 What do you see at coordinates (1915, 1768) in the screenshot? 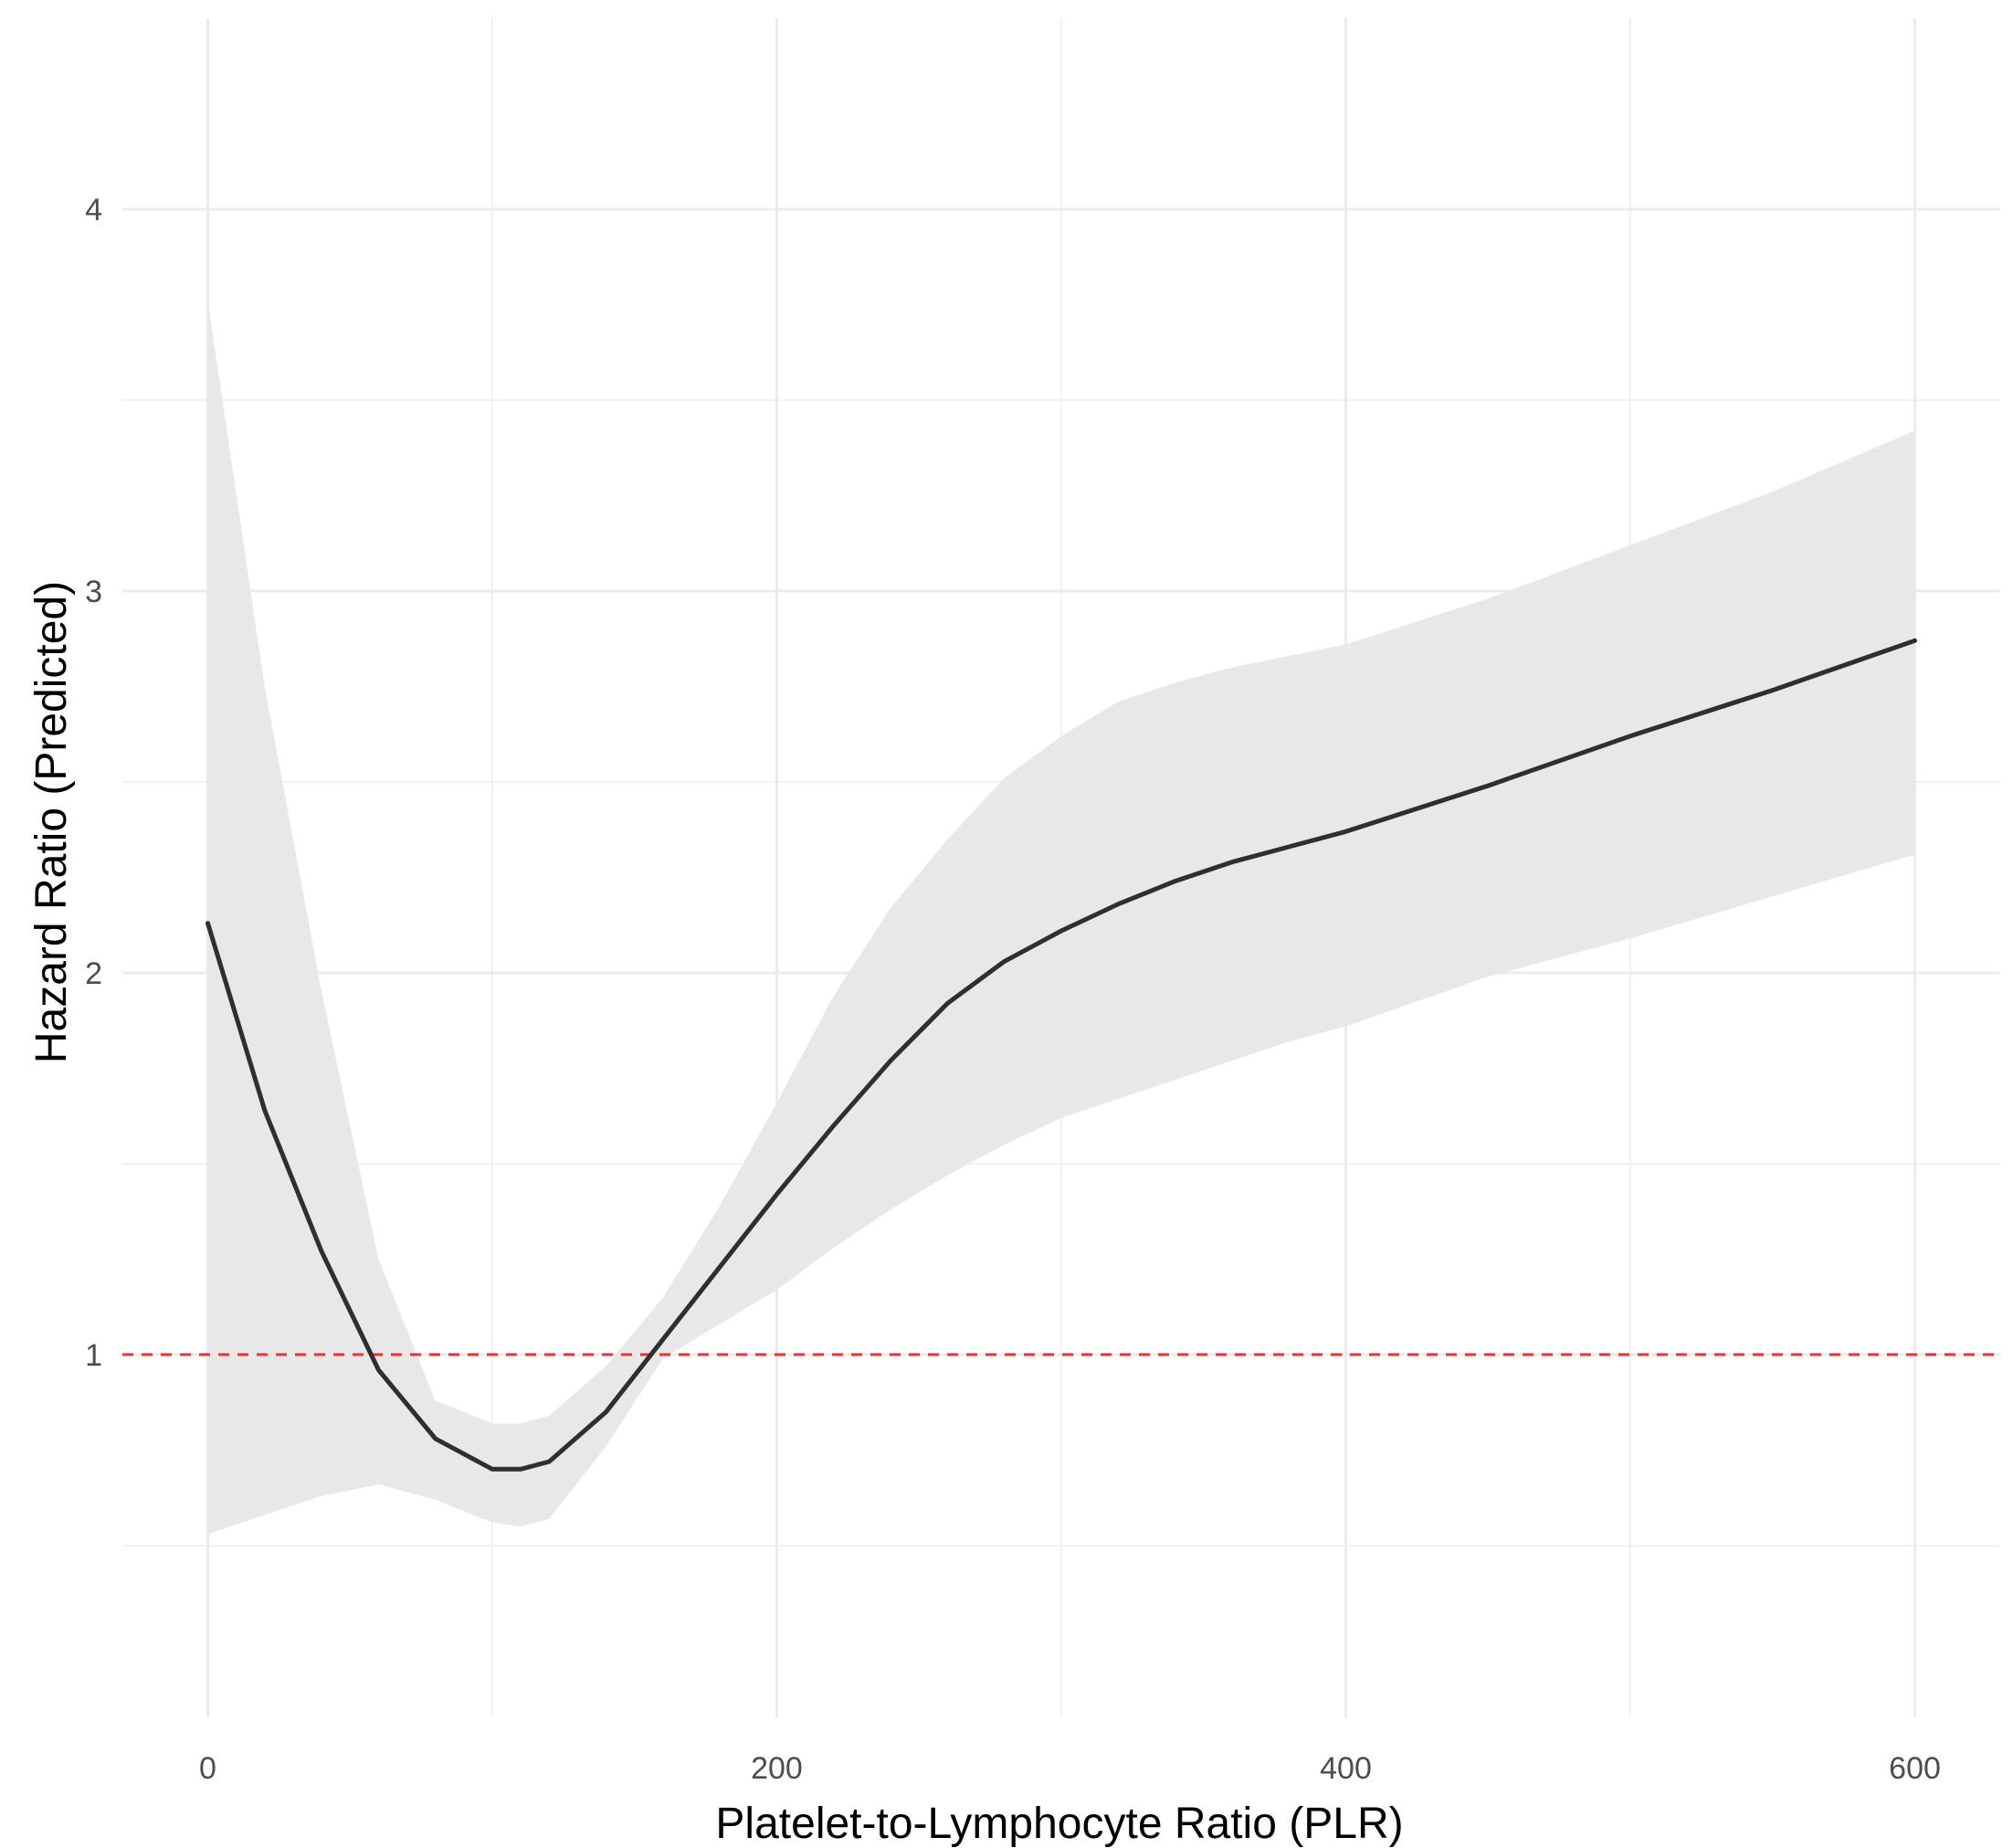
I see `x-tick-label: 600` at bounding box center [1915, 1768].